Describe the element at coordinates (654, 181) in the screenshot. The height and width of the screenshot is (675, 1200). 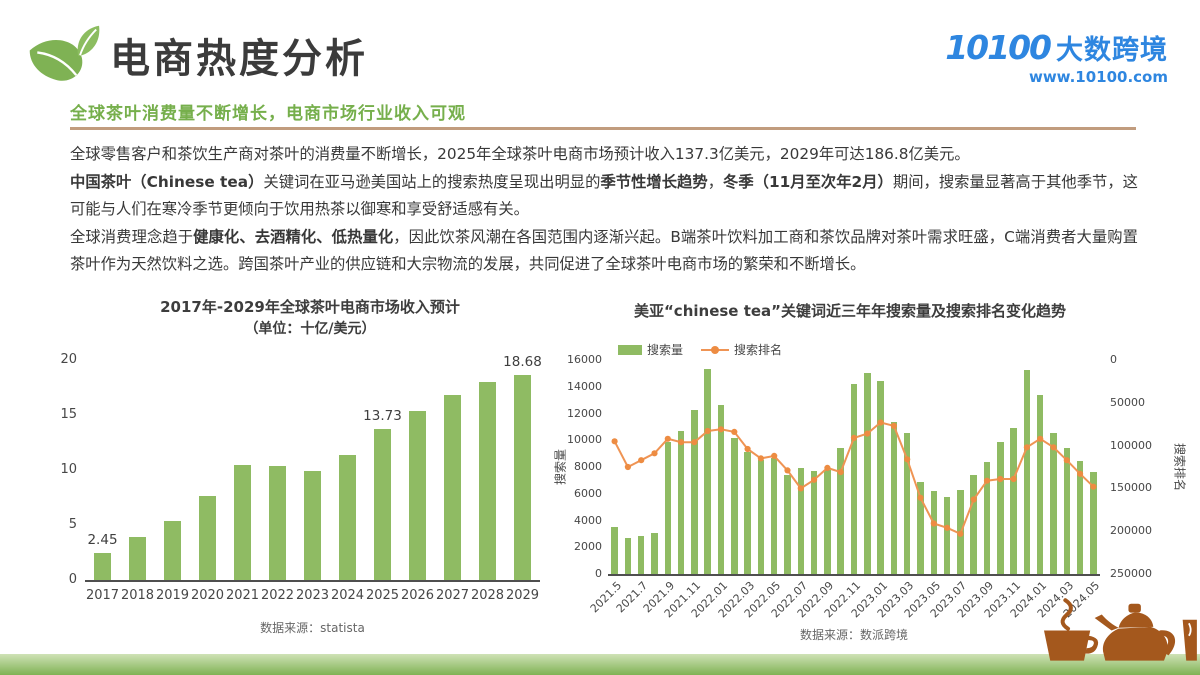
I see `text-run: 季节性增长趋势` at that location.